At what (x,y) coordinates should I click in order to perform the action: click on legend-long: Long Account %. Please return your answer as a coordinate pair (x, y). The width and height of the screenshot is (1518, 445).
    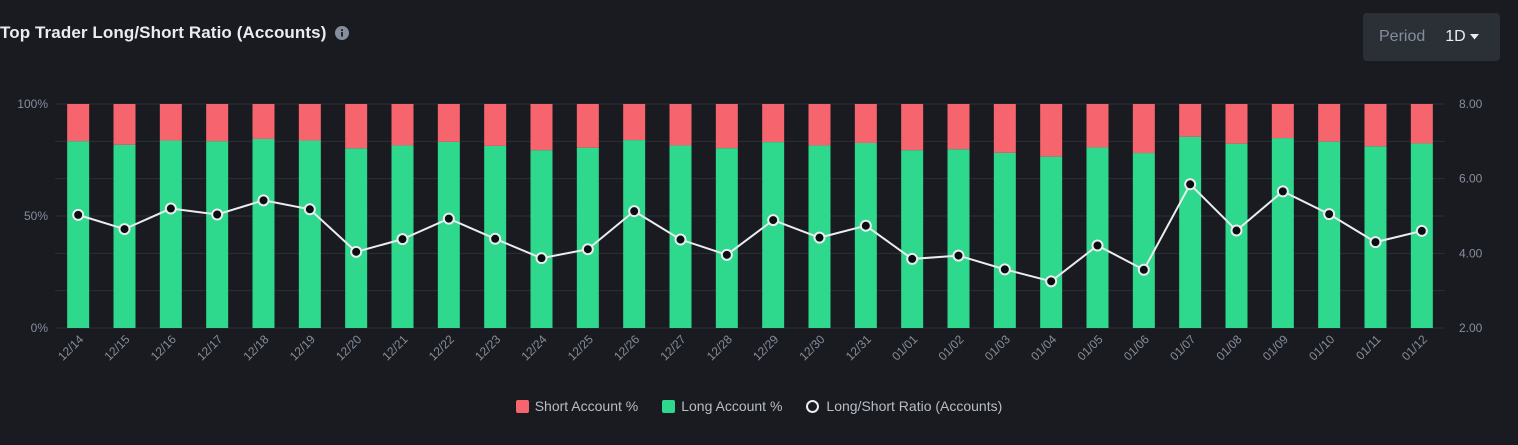
    Looking at the image, I should click on (722, 406).